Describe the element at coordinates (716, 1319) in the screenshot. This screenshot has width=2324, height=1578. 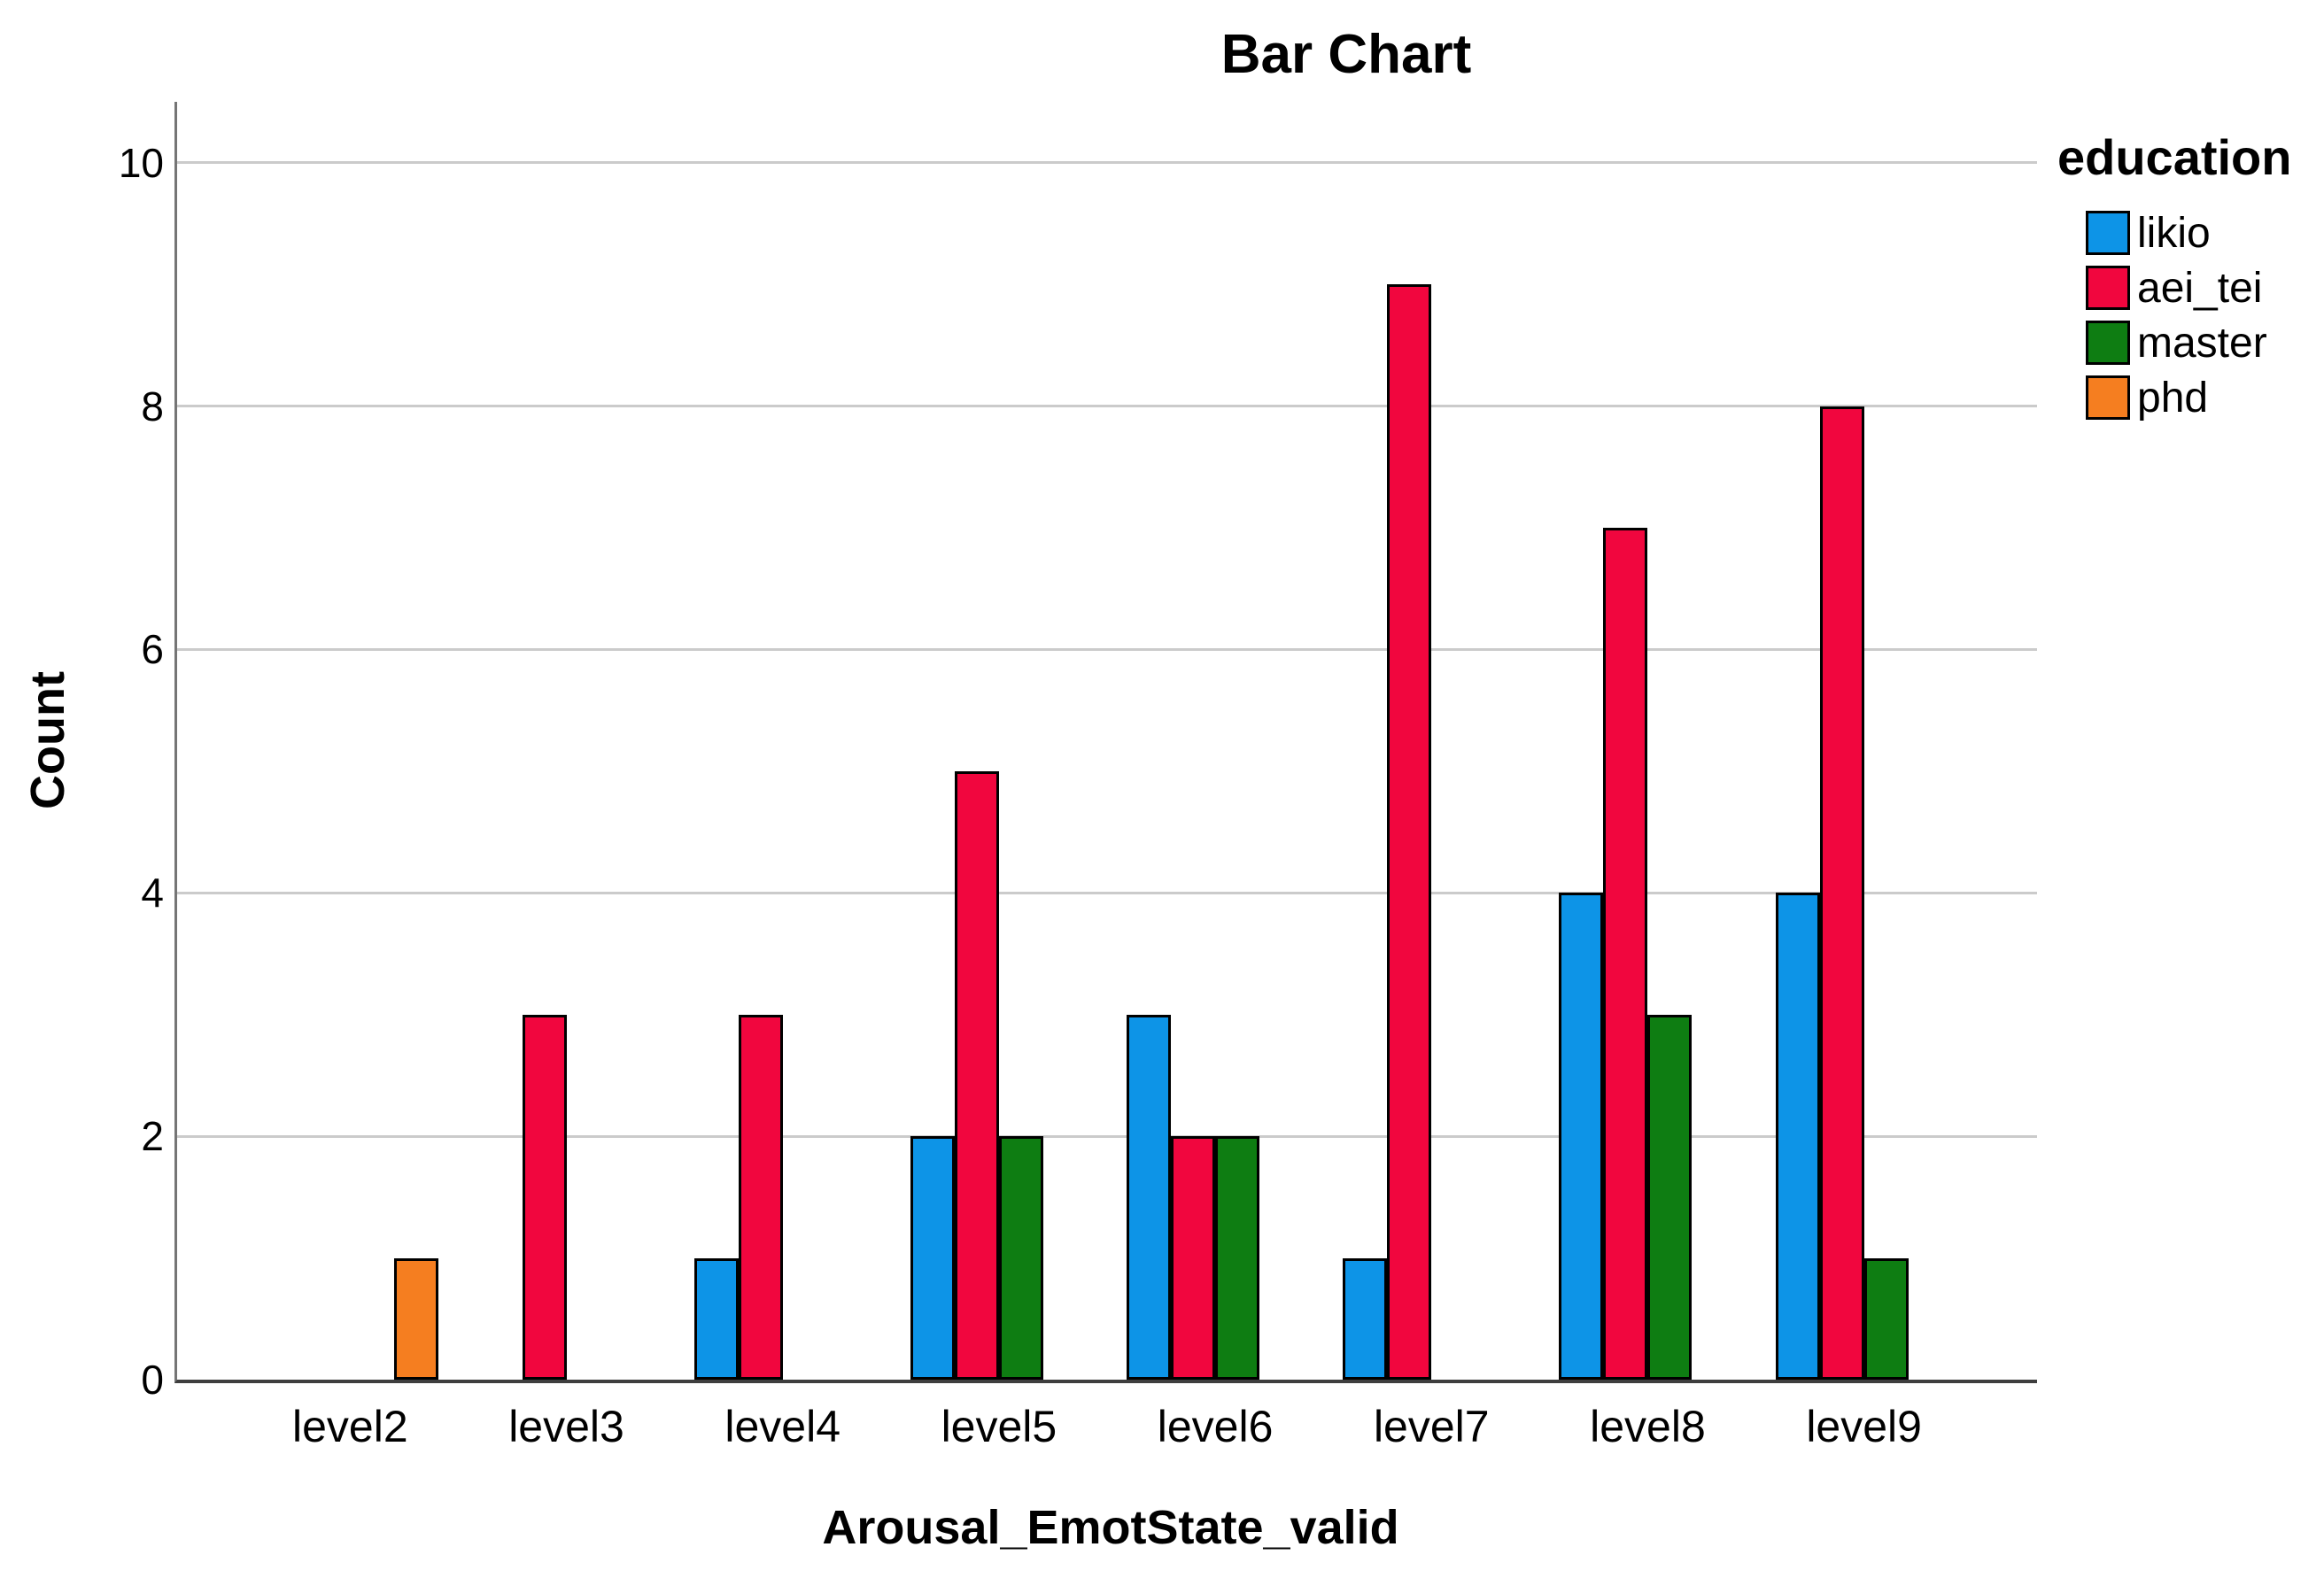
I see `bar-likio-level4` at that location.